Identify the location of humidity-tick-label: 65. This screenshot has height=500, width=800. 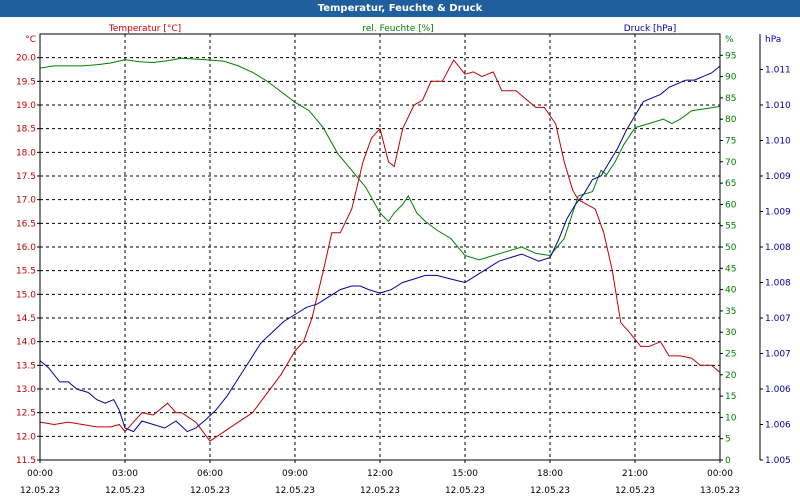
(730, 184).